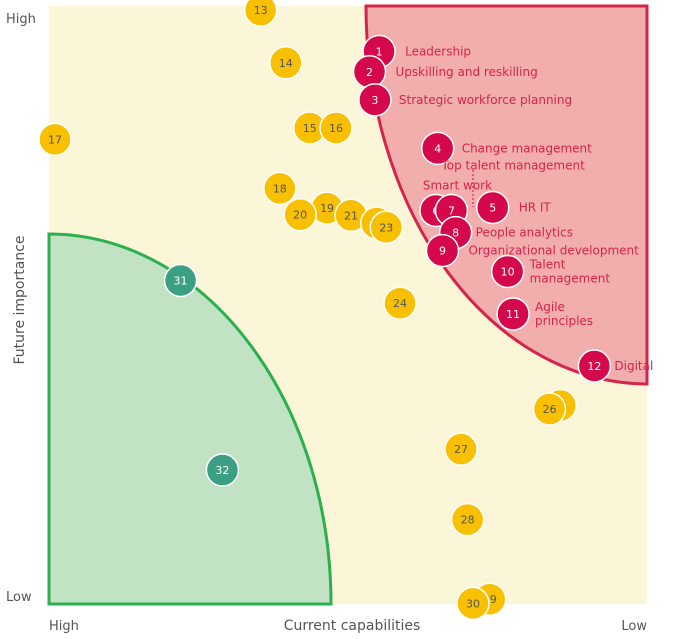 This screenshot has width=699, height=639. Describe the element at coordinates (524, 233) in the screenshot. I see `point-8-label: People analytics` at that location.